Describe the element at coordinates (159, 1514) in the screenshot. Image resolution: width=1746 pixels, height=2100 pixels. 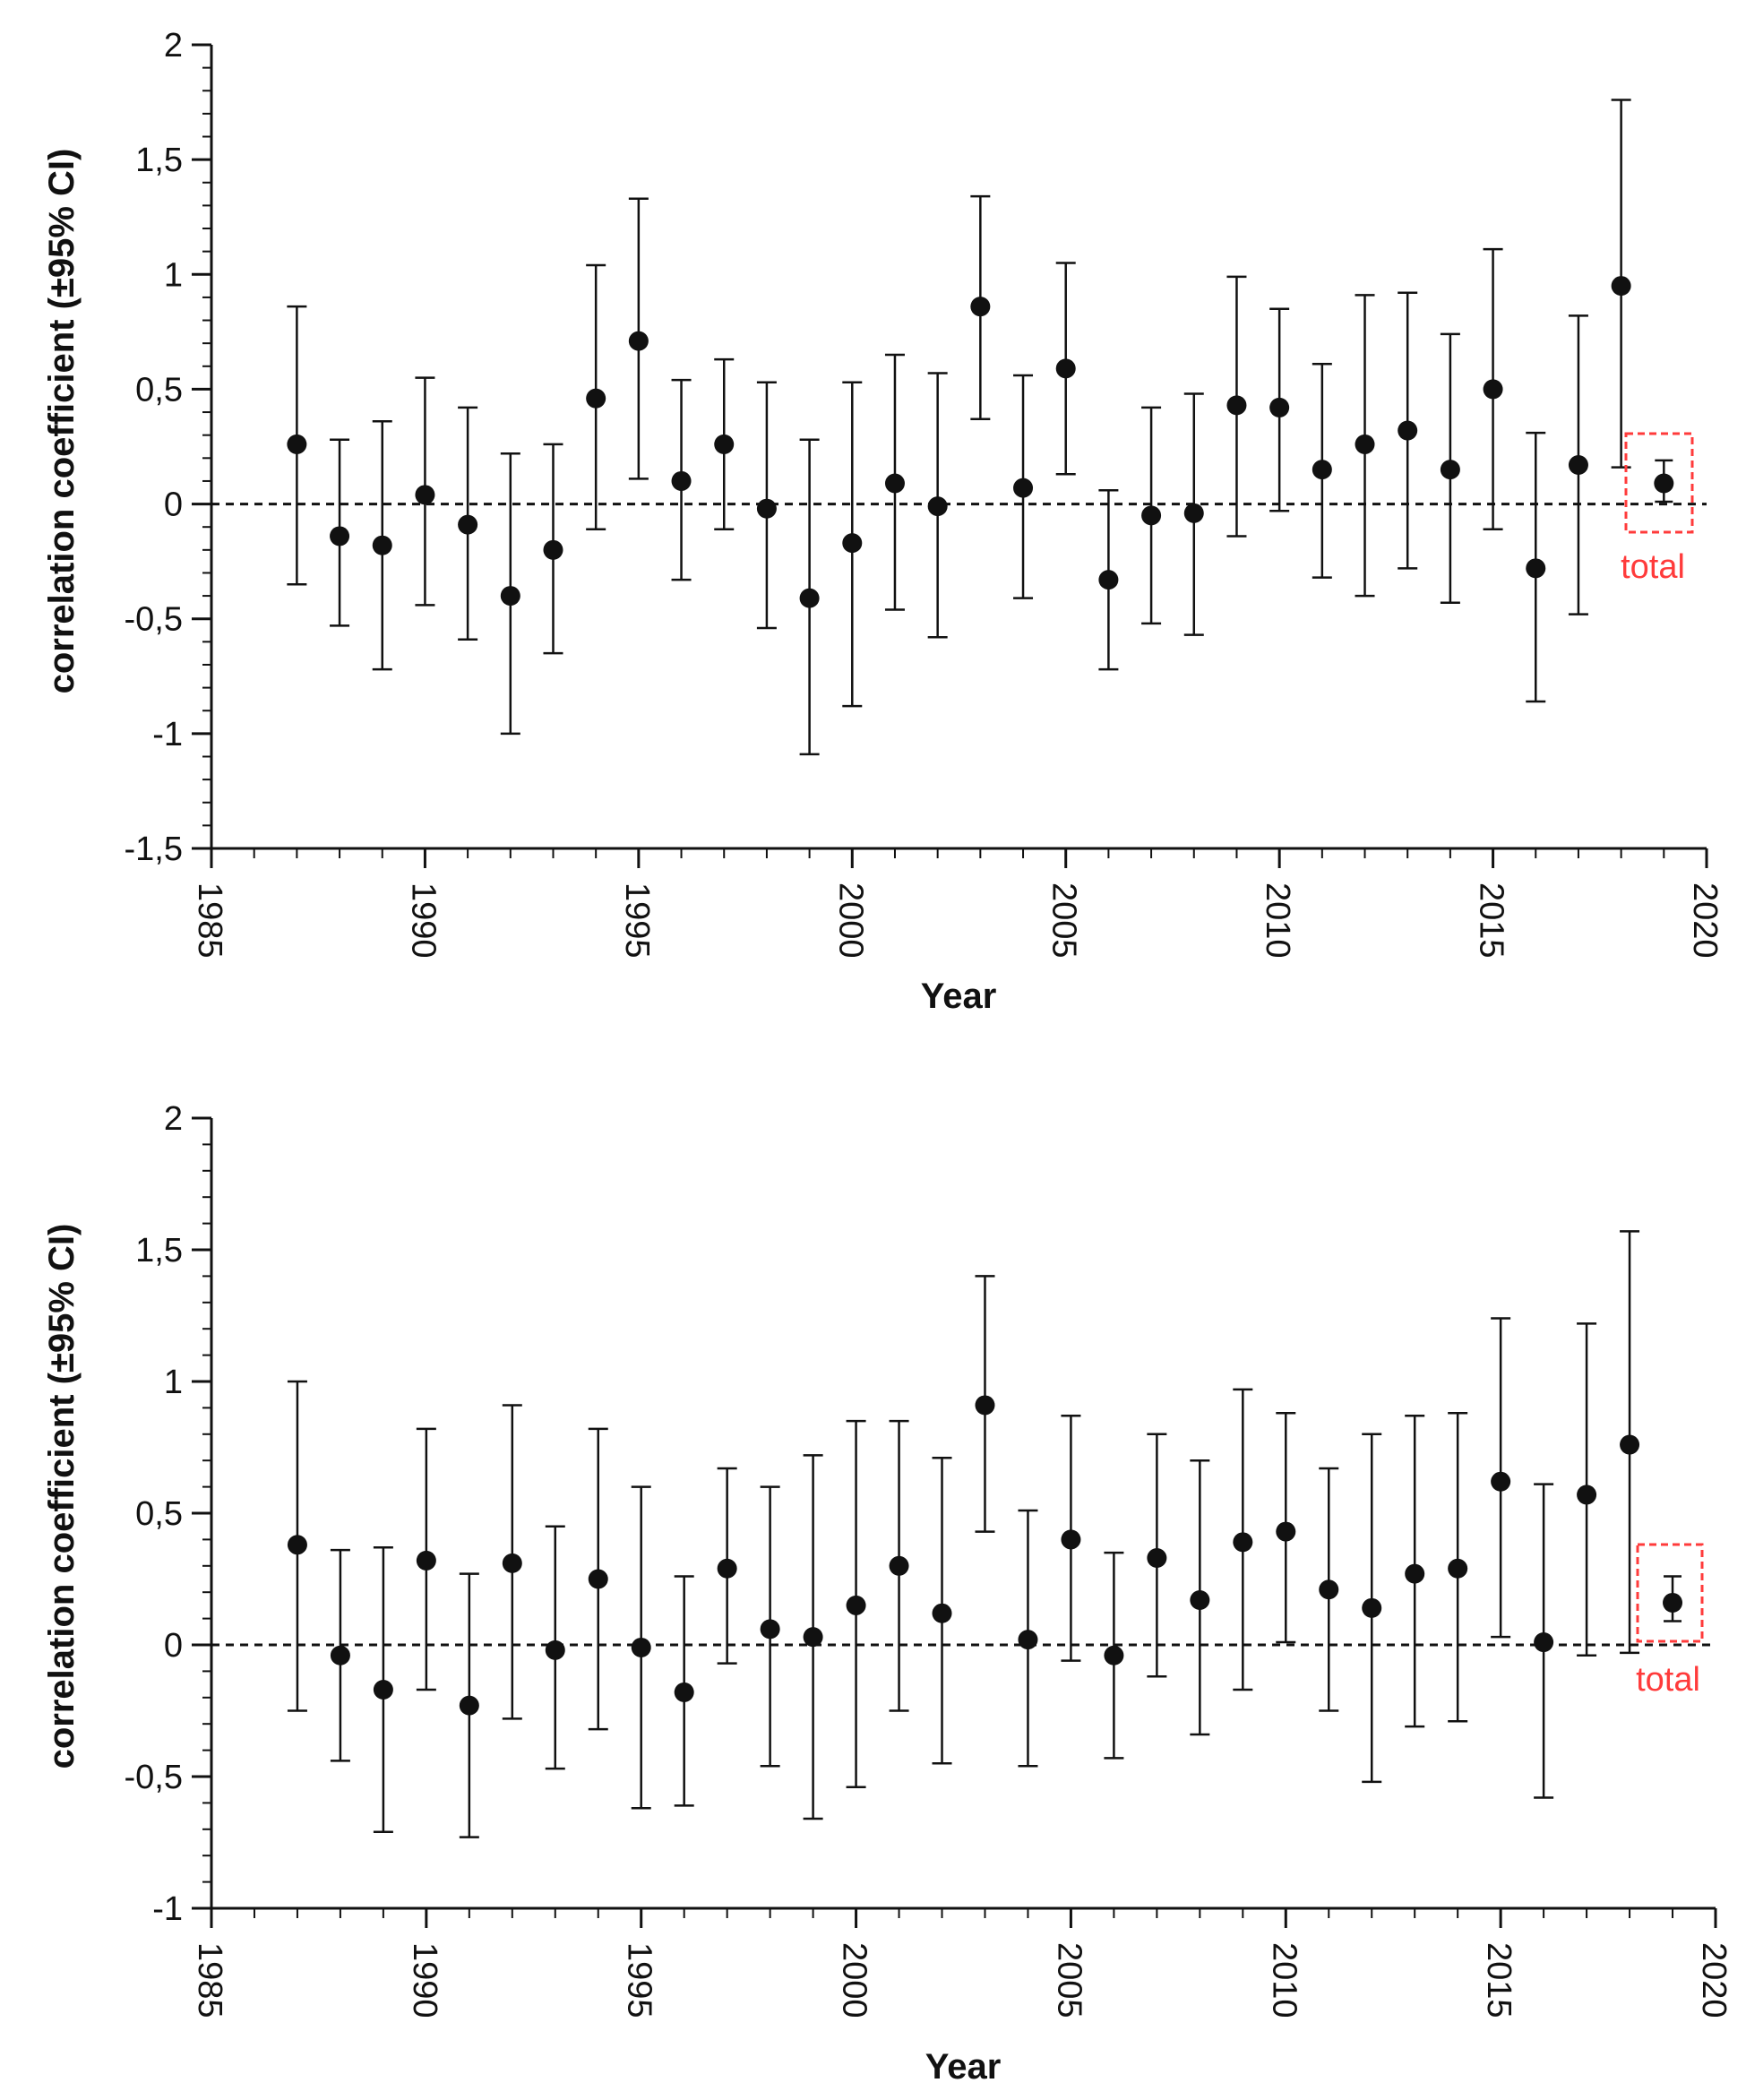
I see `y-tick-label: 0,5` at that location.